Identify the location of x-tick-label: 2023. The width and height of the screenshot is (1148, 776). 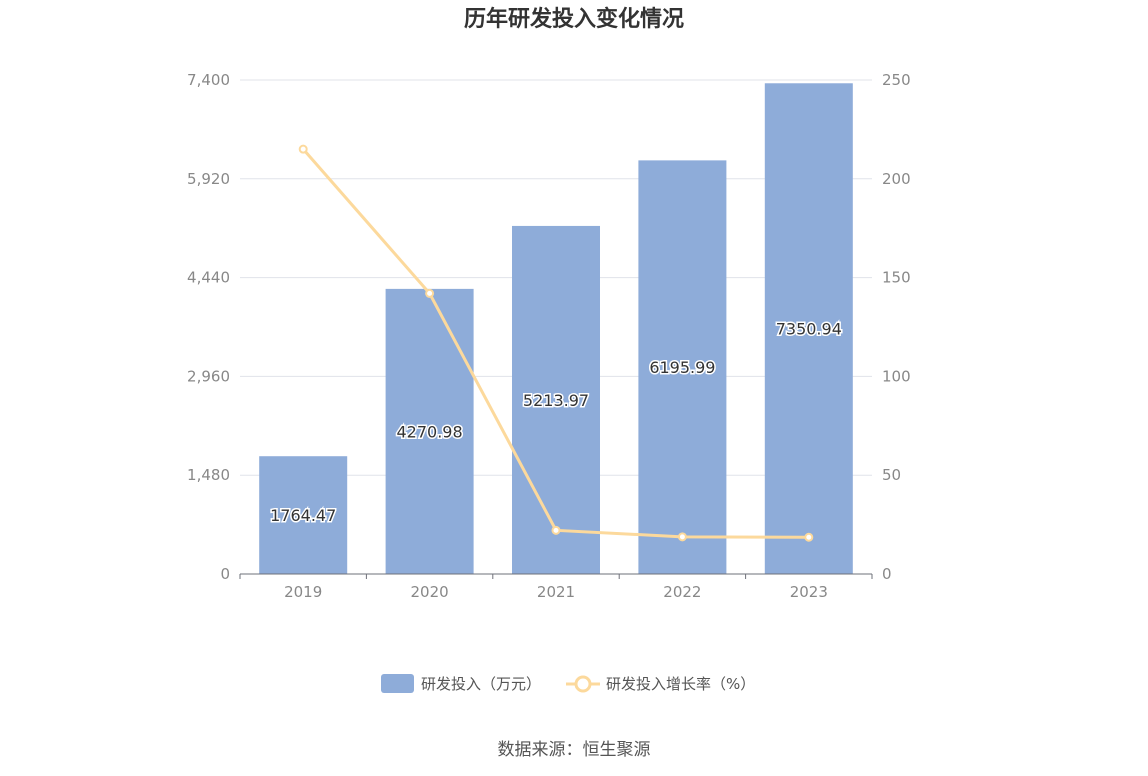
(809, 592).